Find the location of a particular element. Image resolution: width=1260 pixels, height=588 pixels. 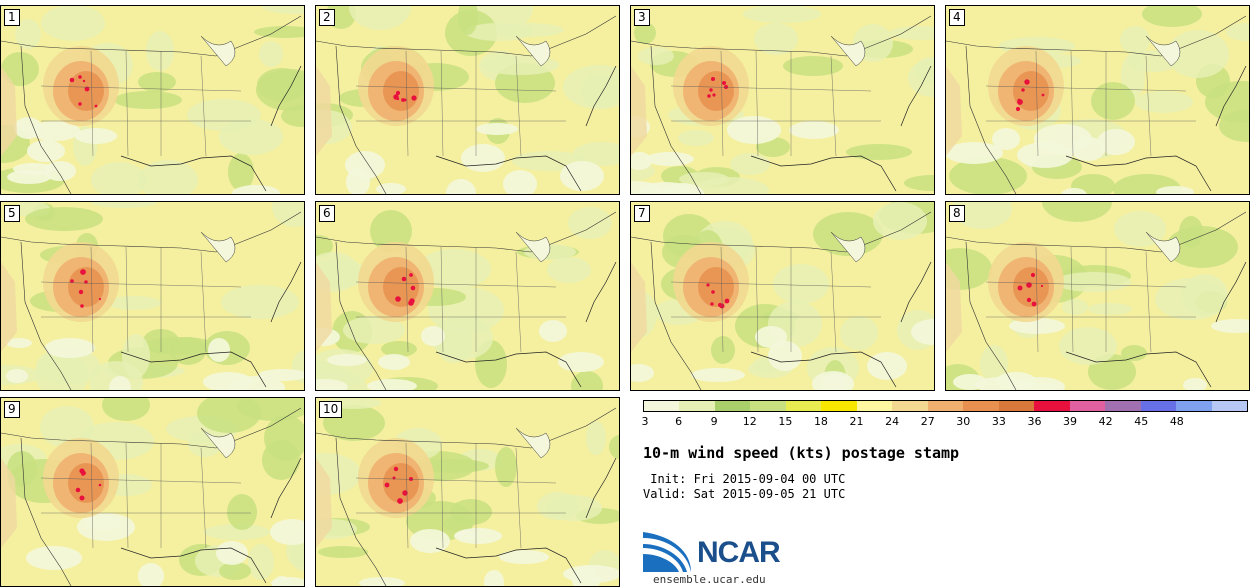

colorbar: 3 6 9 12 15 18 21 24 27 30 33 36 39 42 45 48 is located at coordinates (944, 415).